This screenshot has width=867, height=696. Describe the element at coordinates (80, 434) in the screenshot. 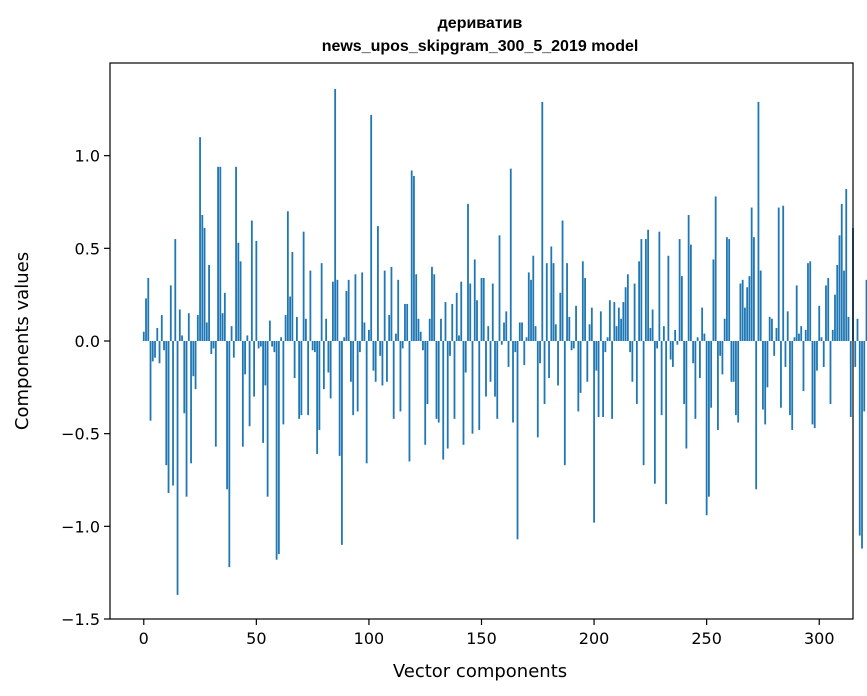

I see `y-tick-label-2: −0.5` at that location.